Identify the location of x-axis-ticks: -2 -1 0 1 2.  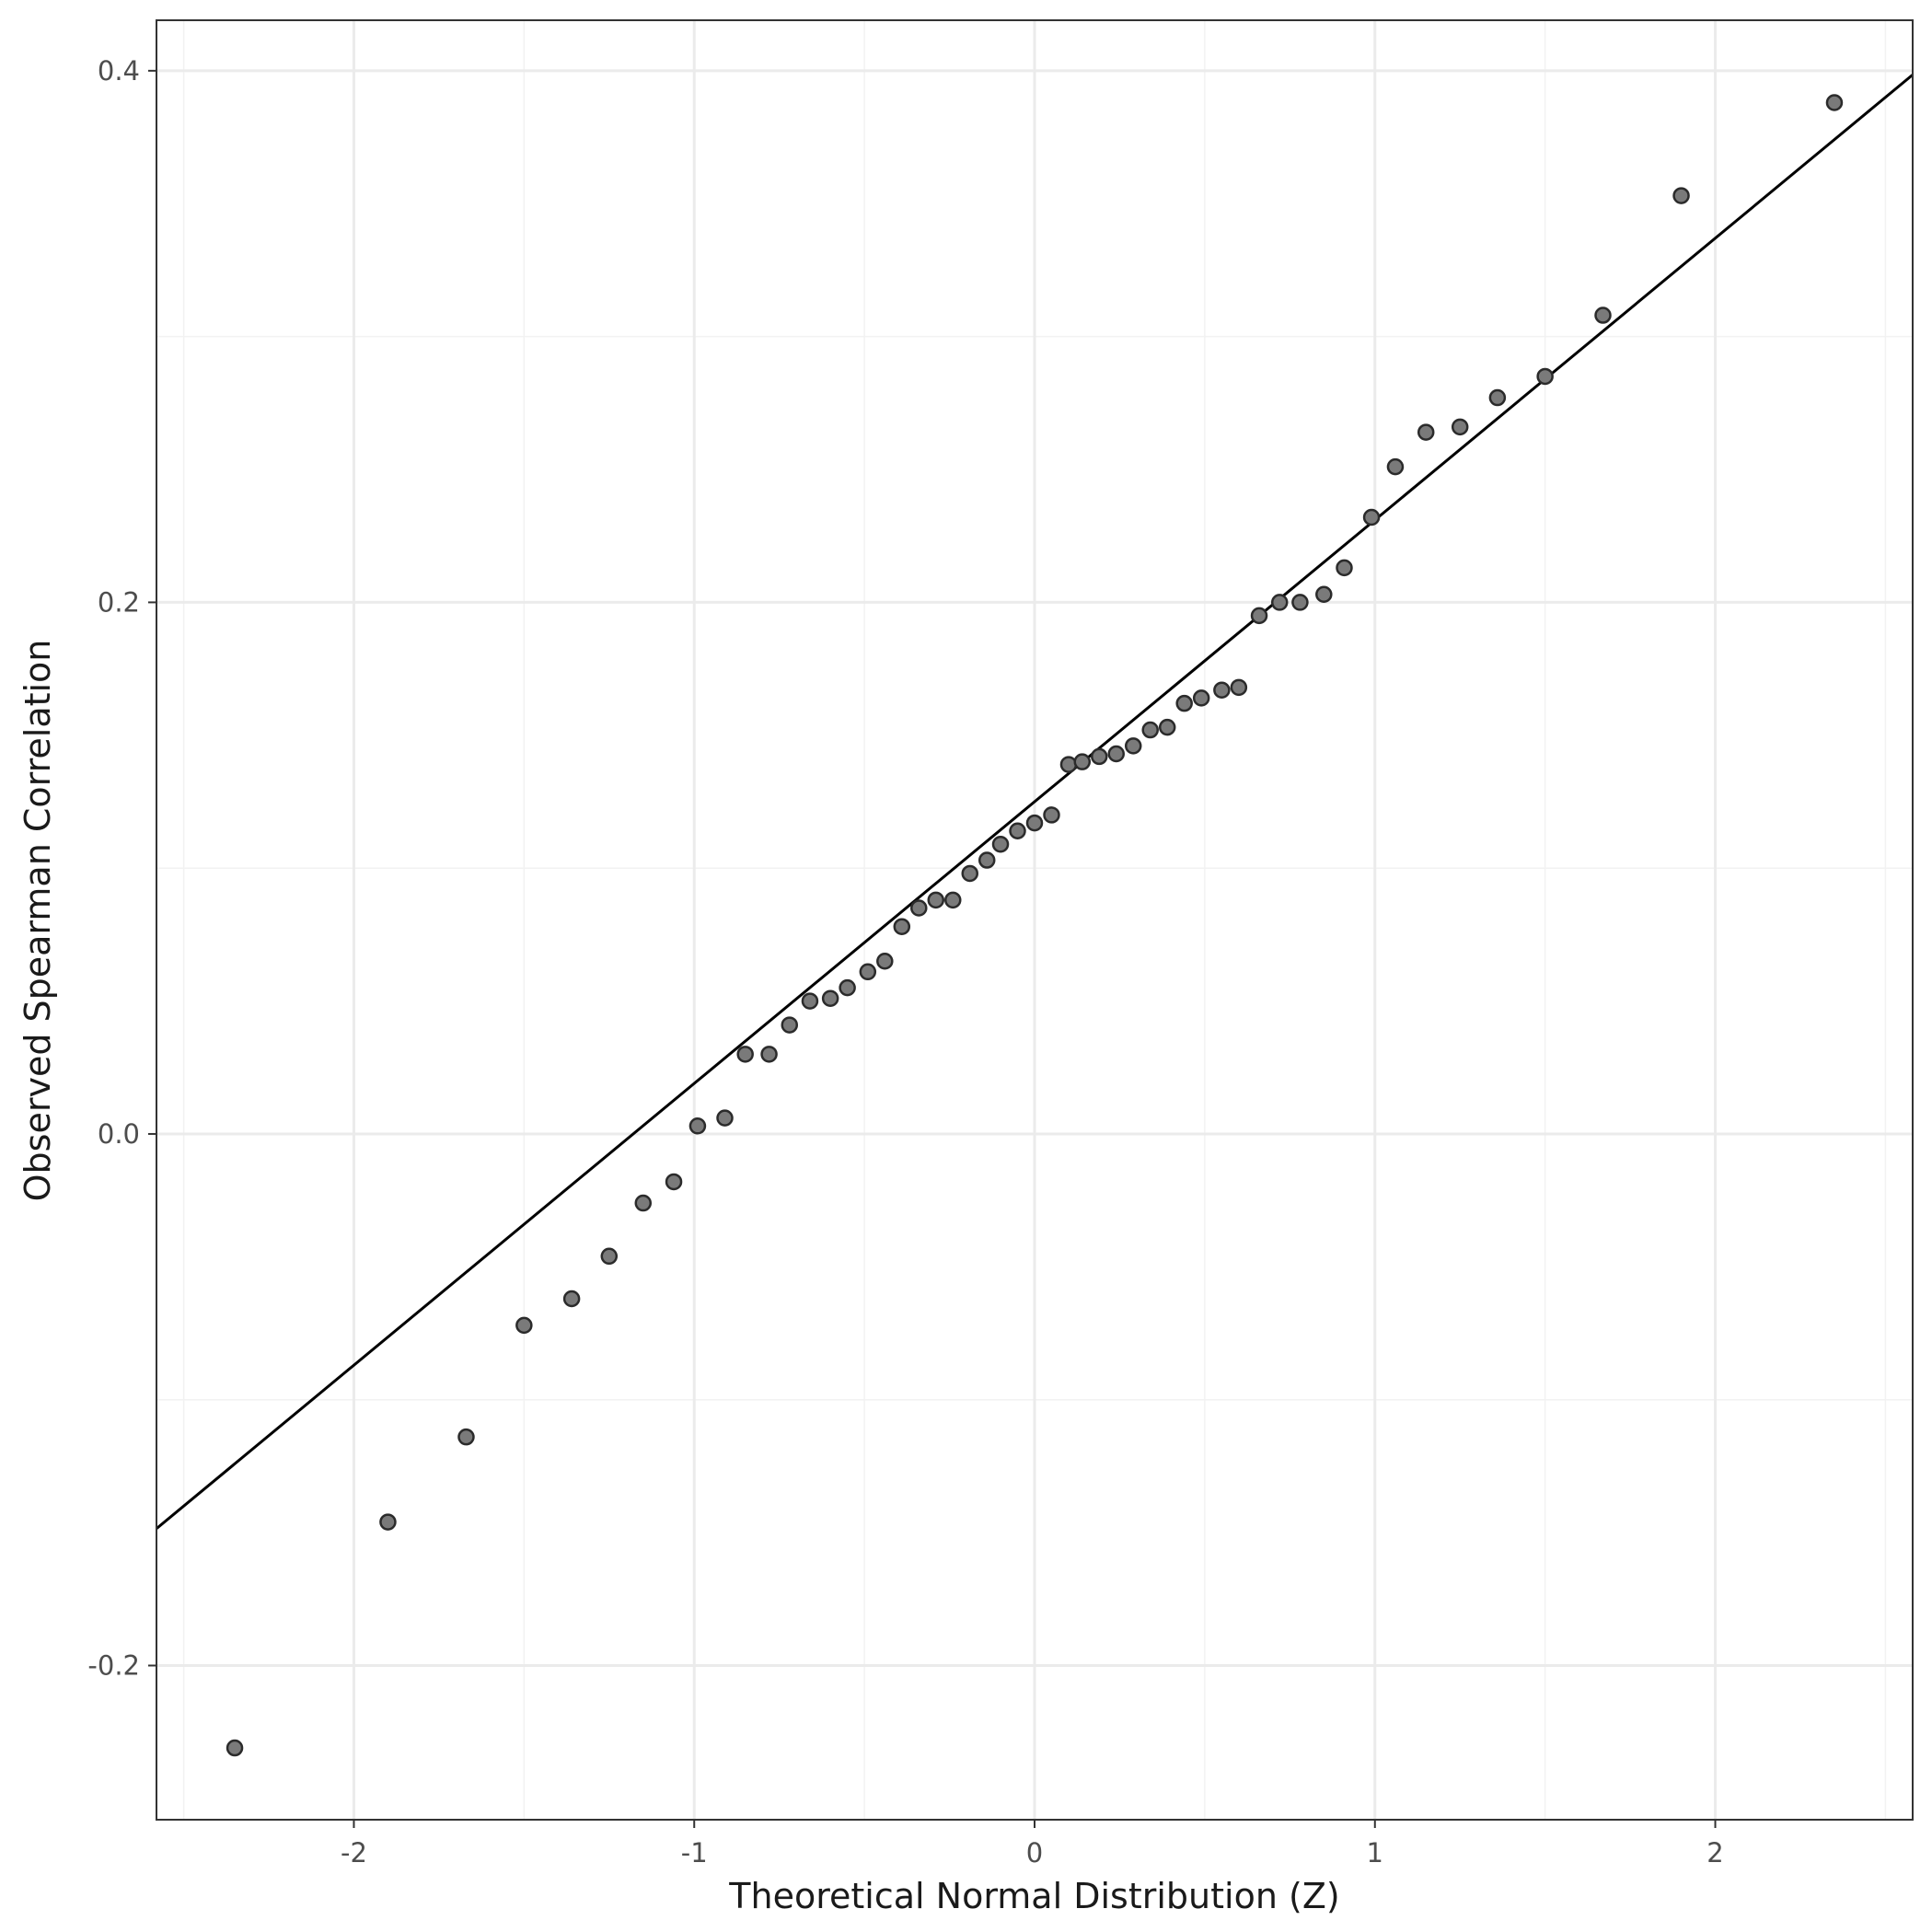
(1033, 1844).